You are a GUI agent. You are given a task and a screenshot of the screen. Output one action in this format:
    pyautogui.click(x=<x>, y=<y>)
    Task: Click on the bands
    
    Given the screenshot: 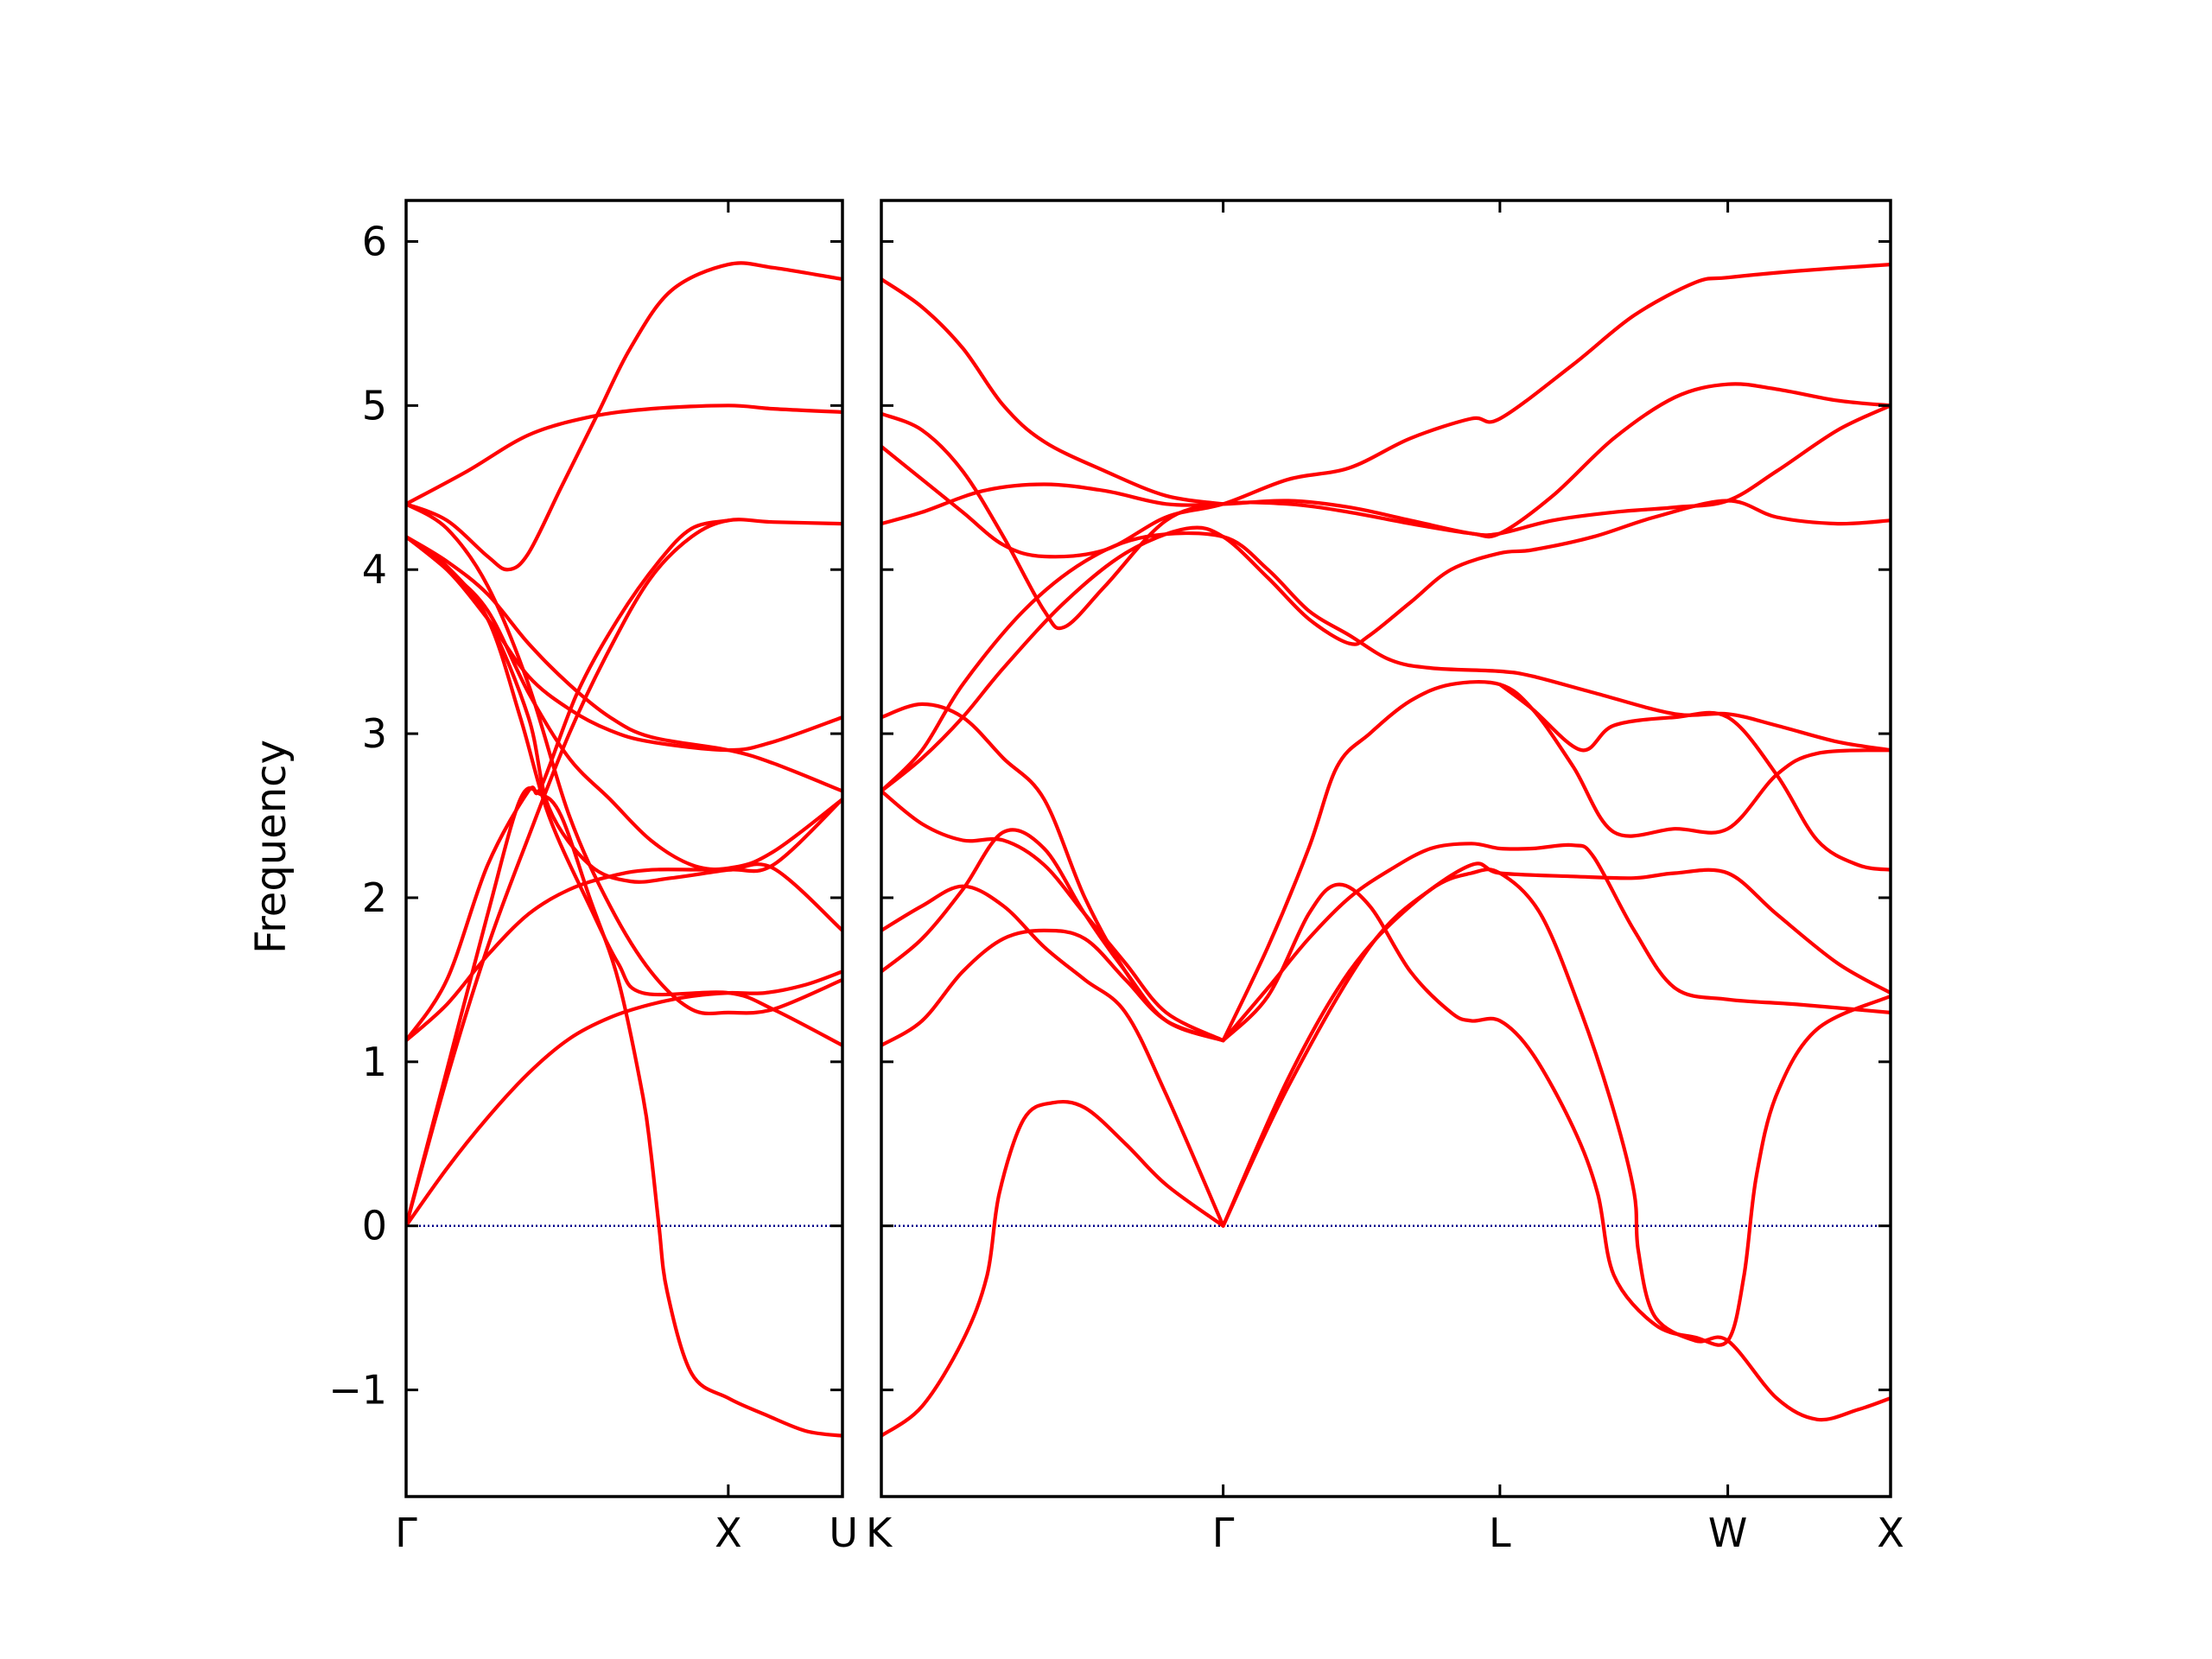 What is the action you would take?
    pyautogui.click(x=624, y=849)
    